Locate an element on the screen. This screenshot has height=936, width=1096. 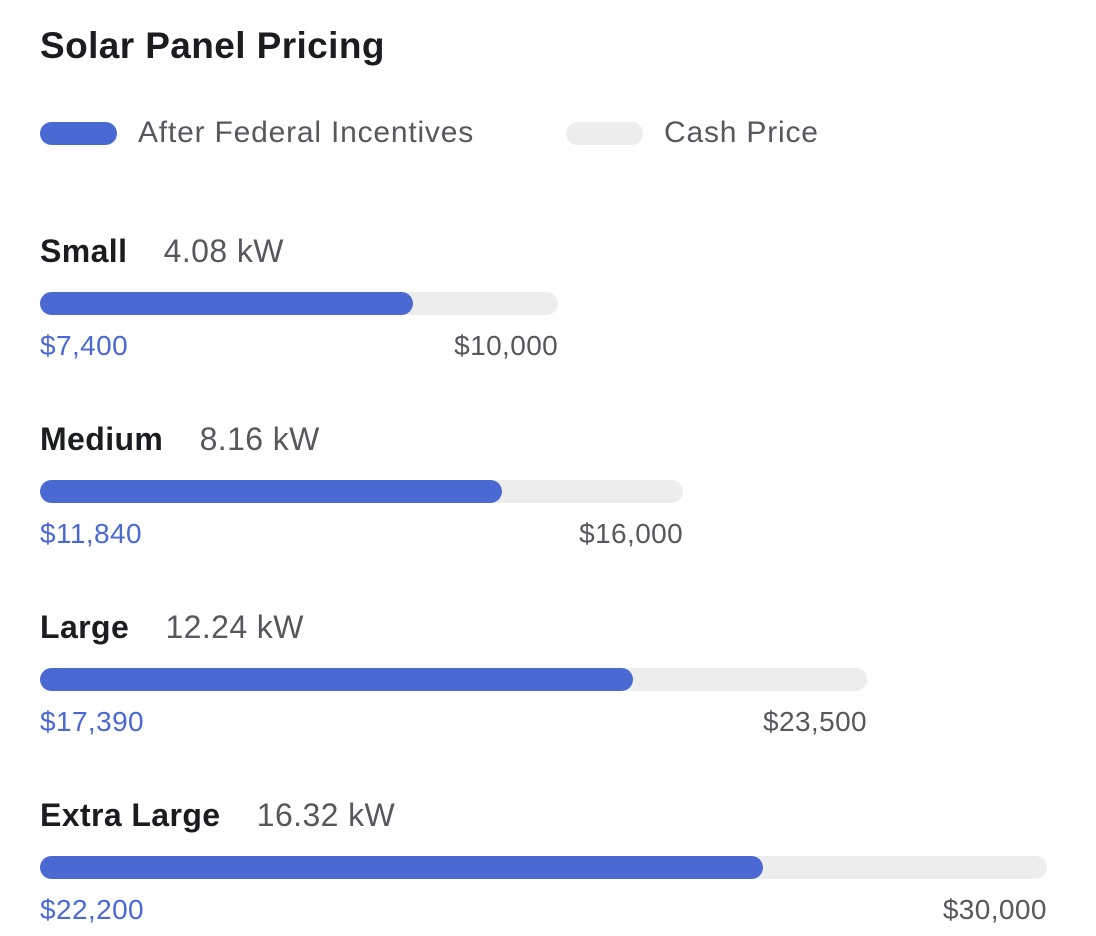
capacity-label: 12.24 kW is located at coordinates (234, 627).